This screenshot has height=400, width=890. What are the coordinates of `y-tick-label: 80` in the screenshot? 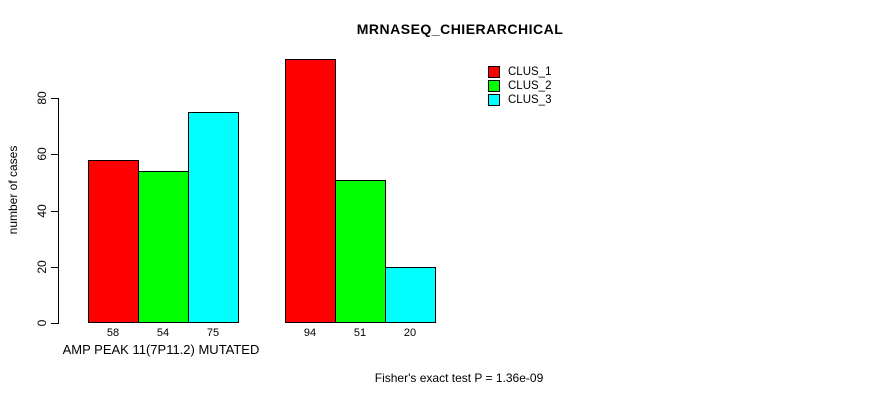 It's located at (42, 98).